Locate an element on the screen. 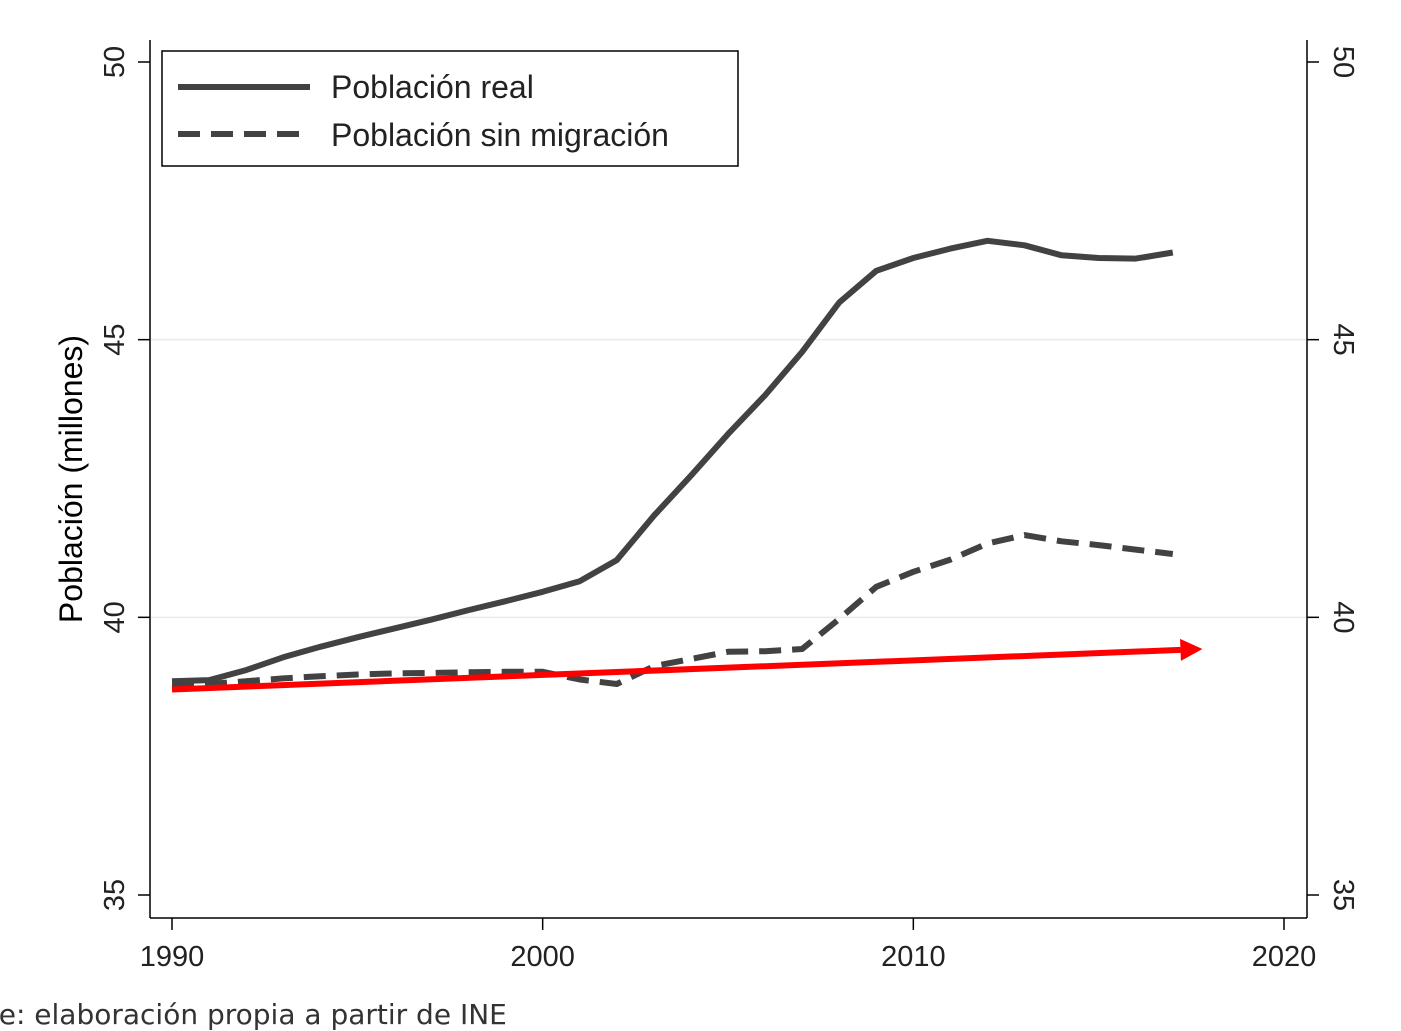  y-tick-label-left: 50 is located at coordinates (115, 62).